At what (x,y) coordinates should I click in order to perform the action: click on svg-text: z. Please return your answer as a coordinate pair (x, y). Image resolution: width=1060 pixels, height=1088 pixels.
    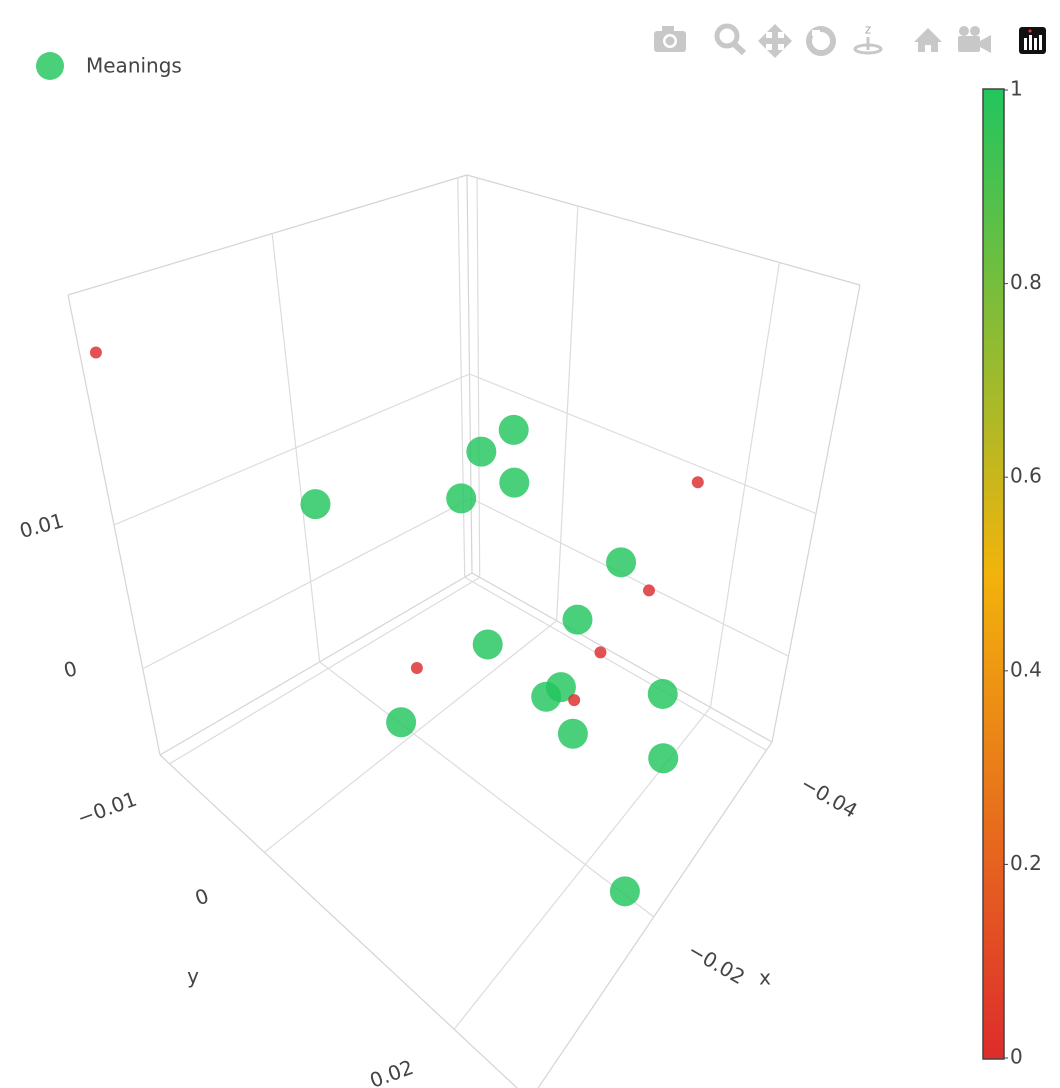
    Looking at the image, I should click on (868, 30).